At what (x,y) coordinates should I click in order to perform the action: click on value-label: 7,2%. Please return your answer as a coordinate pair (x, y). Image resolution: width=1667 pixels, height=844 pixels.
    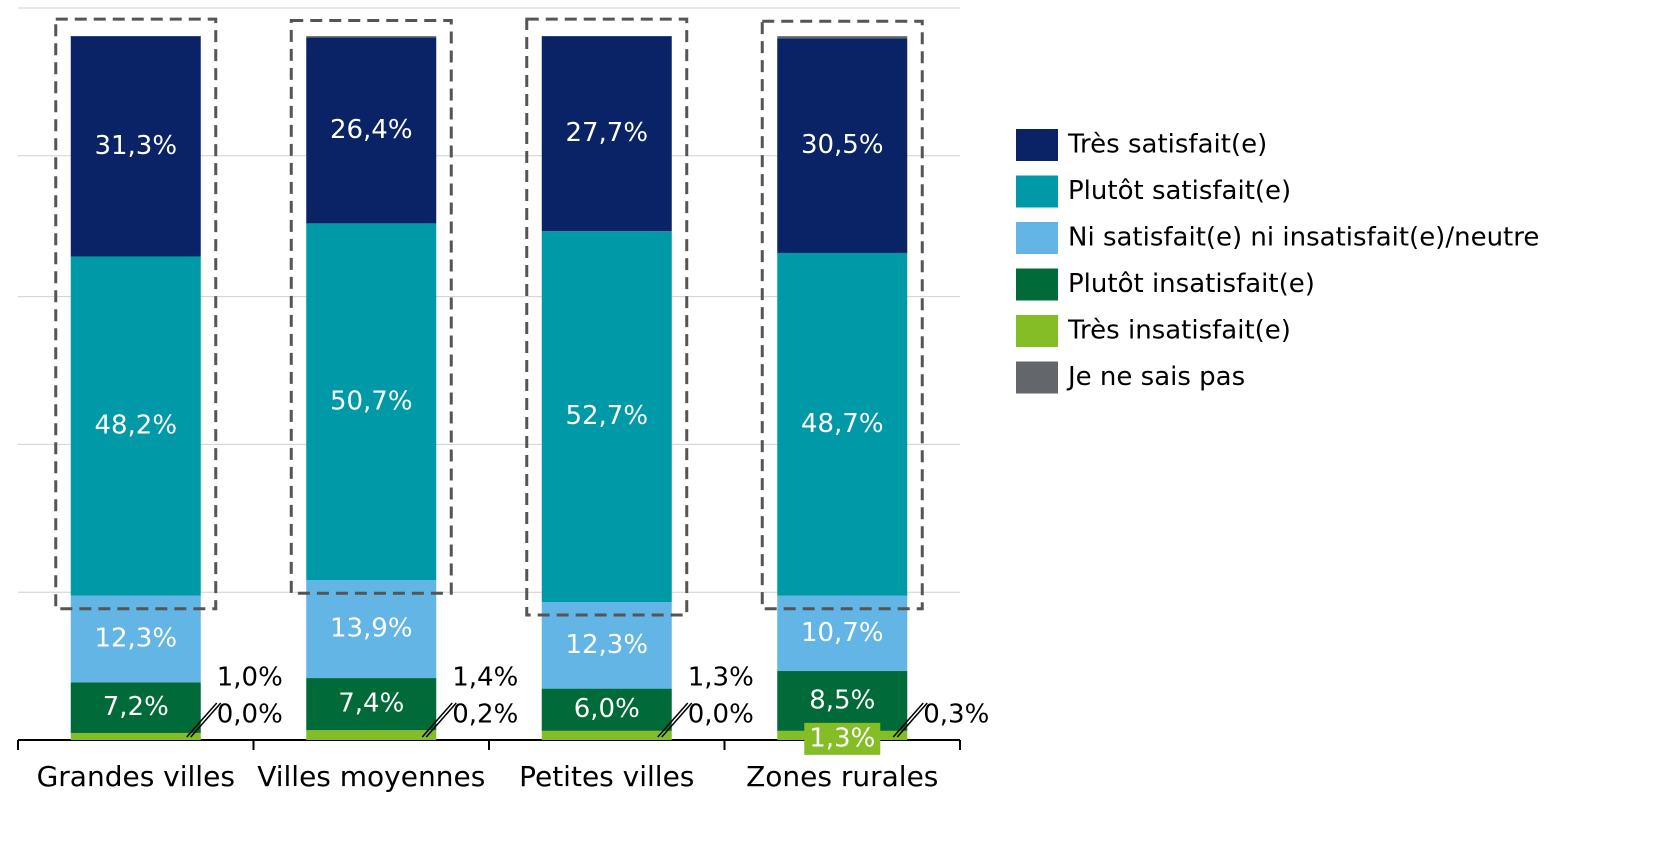
    Looking at the image, I should click on (136, 707).